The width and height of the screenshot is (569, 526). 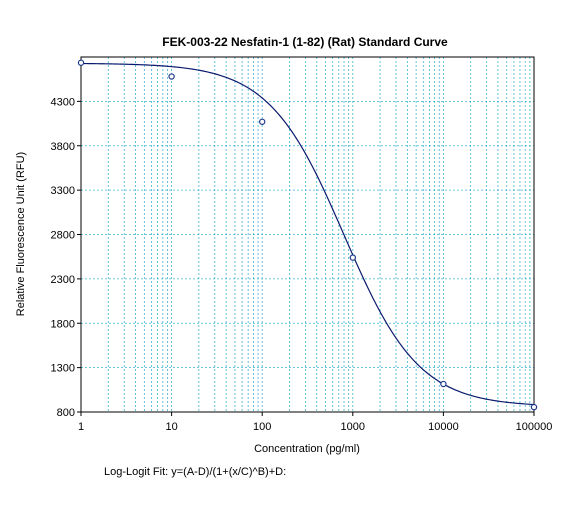 What do you see at coordinates (81, 427) in the screenshot?
I see `x-tick-label: 1` at bounding box center [81, 427].